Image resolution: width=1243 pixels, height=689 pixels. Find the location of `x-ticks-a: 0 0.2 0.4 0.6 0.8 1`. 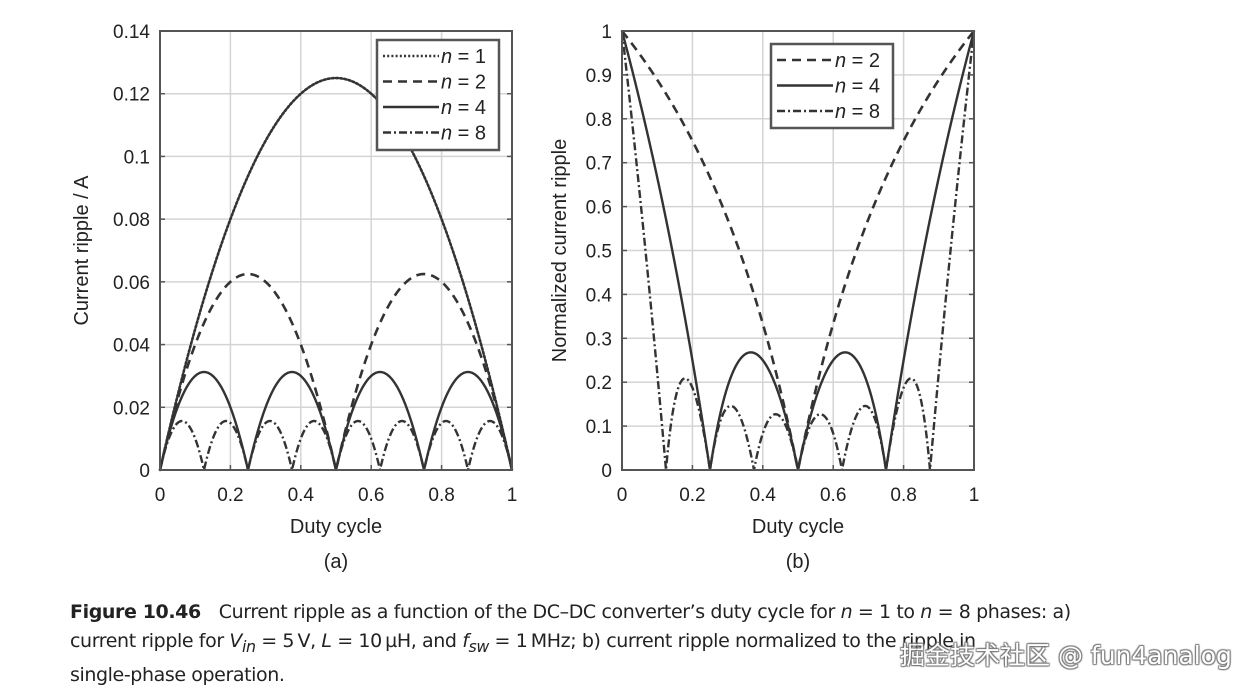

x-ticks-a: 0 0.2 0.4 0.6 0.8 1 is located at coordinates (336, 485).